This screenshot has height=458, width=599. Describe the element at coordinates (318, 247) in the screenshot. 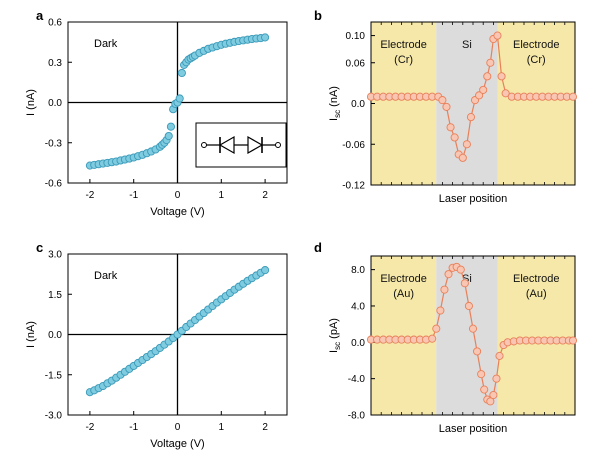

I see `panel-letter: d` at that location.